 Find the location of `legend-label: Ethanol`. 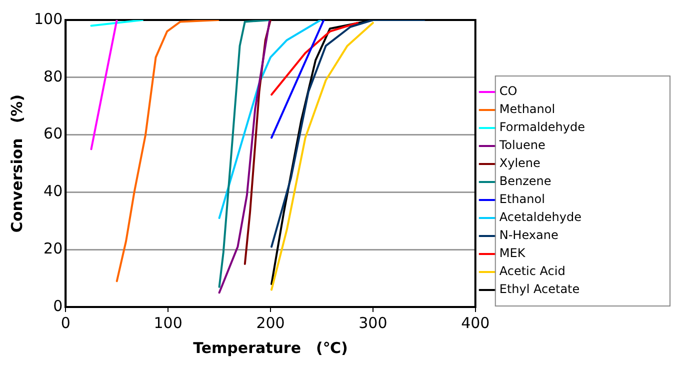

legend-label: Ethanol is located at coordinates (522, 199).